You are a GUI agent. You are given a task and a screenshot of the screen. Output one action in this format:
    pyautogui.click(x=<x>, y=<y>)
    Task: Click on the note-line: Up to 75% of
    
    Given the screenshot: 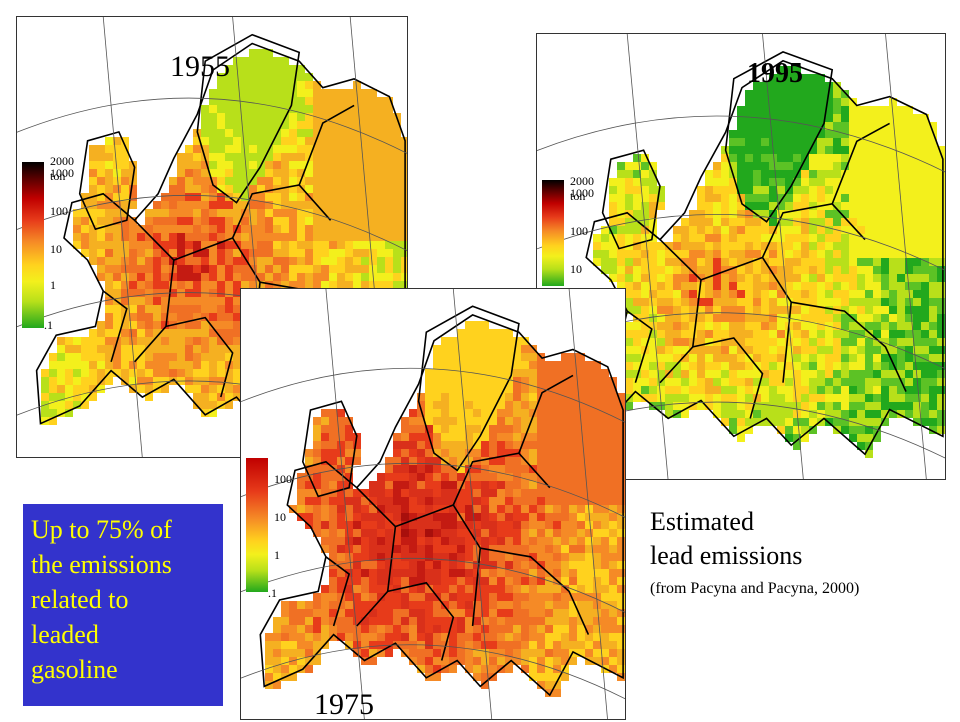 What is the action you would take?
    pyautogui.click(x=101, y=529)
    